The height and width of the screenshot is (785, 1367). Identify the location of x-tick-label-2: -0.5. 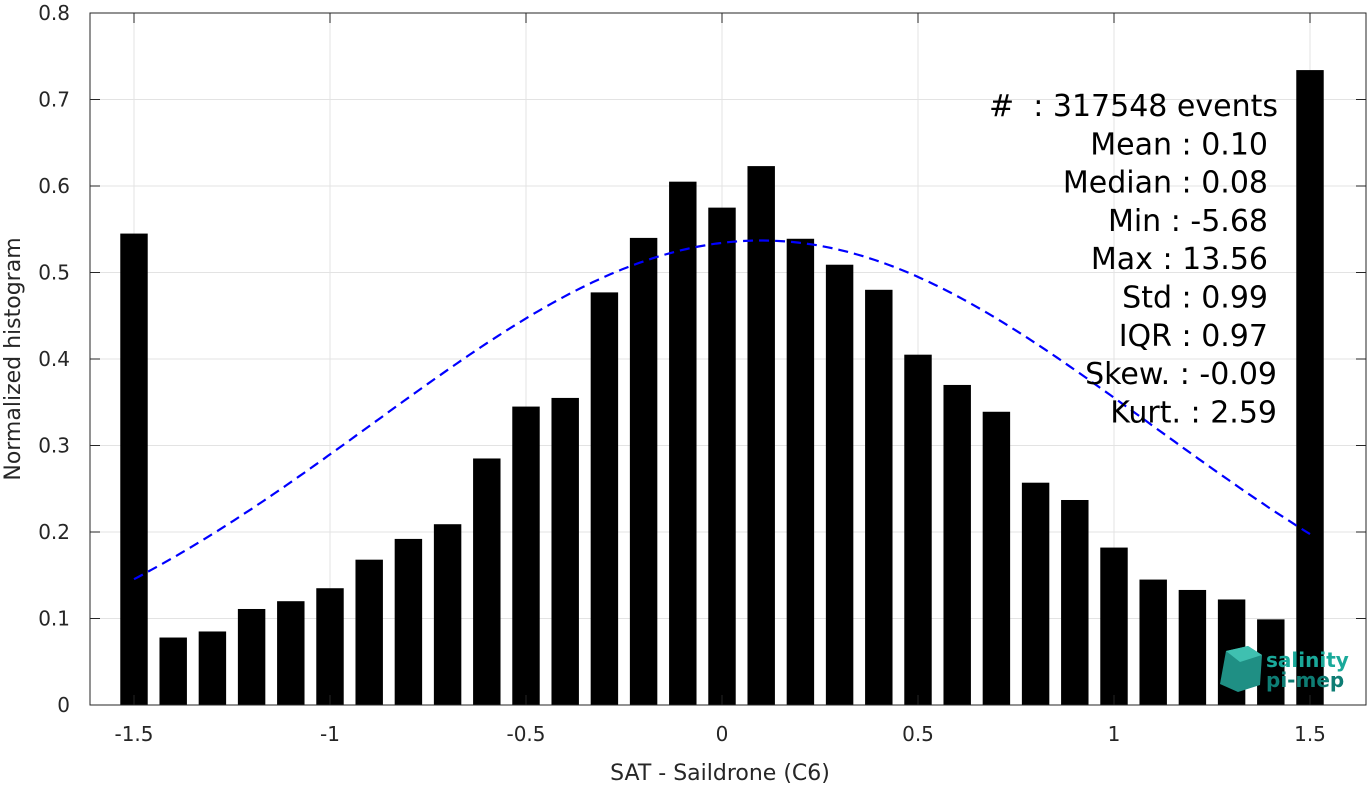
(525, 734).